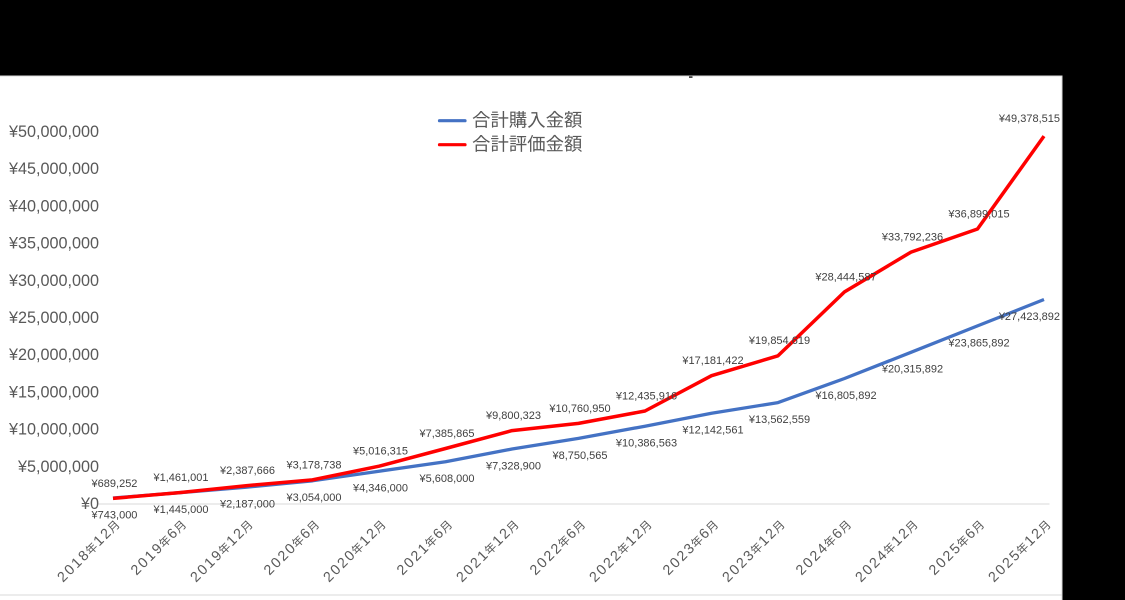 The image size is (1125, 600). What do you see at coordinates (53, 132) in the screenshot?
I see `svg-text: ¥50,000,000` at bounding box center [53, 132].